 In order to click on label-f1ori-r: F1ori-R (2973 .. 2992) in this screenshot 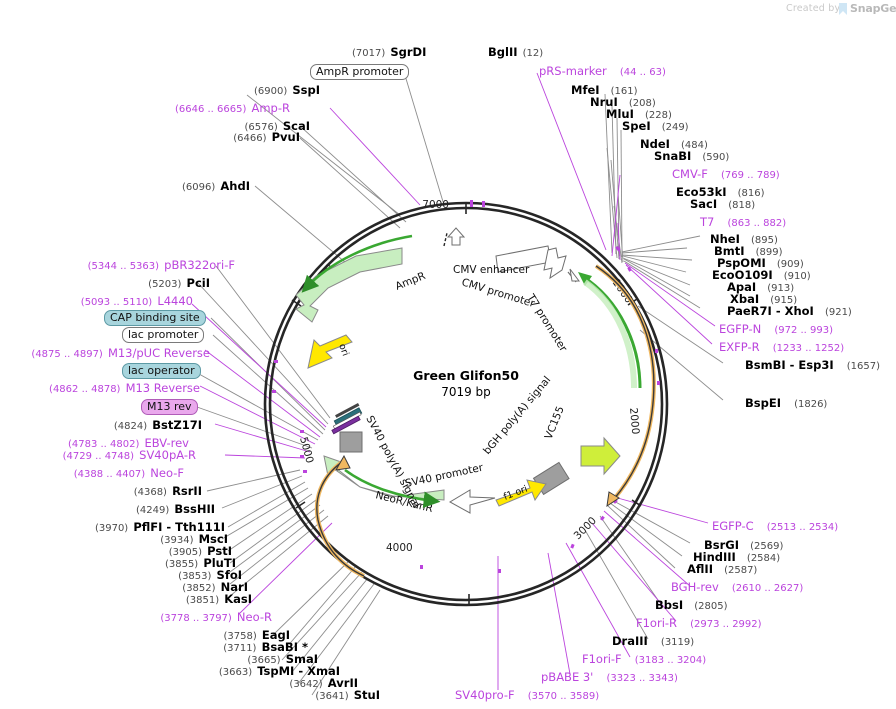, I will do `click(699, 622)`.